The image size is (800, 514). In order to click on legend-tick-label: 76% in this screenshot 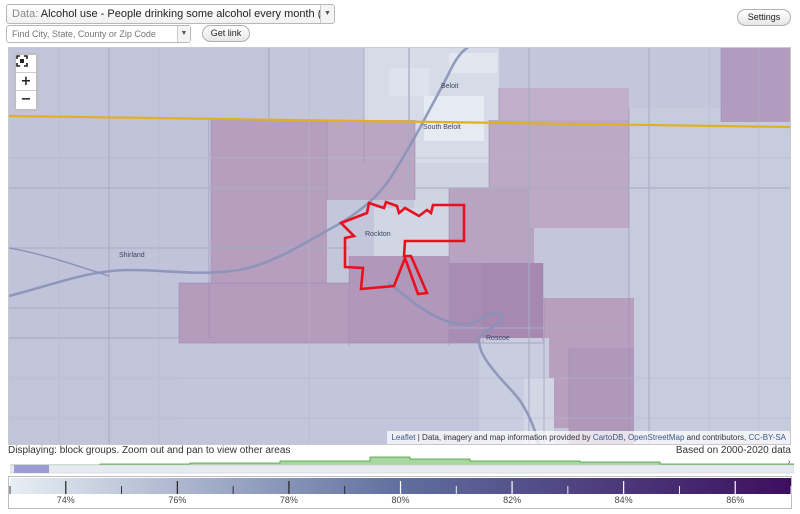, I will do `click(177, 500)`.